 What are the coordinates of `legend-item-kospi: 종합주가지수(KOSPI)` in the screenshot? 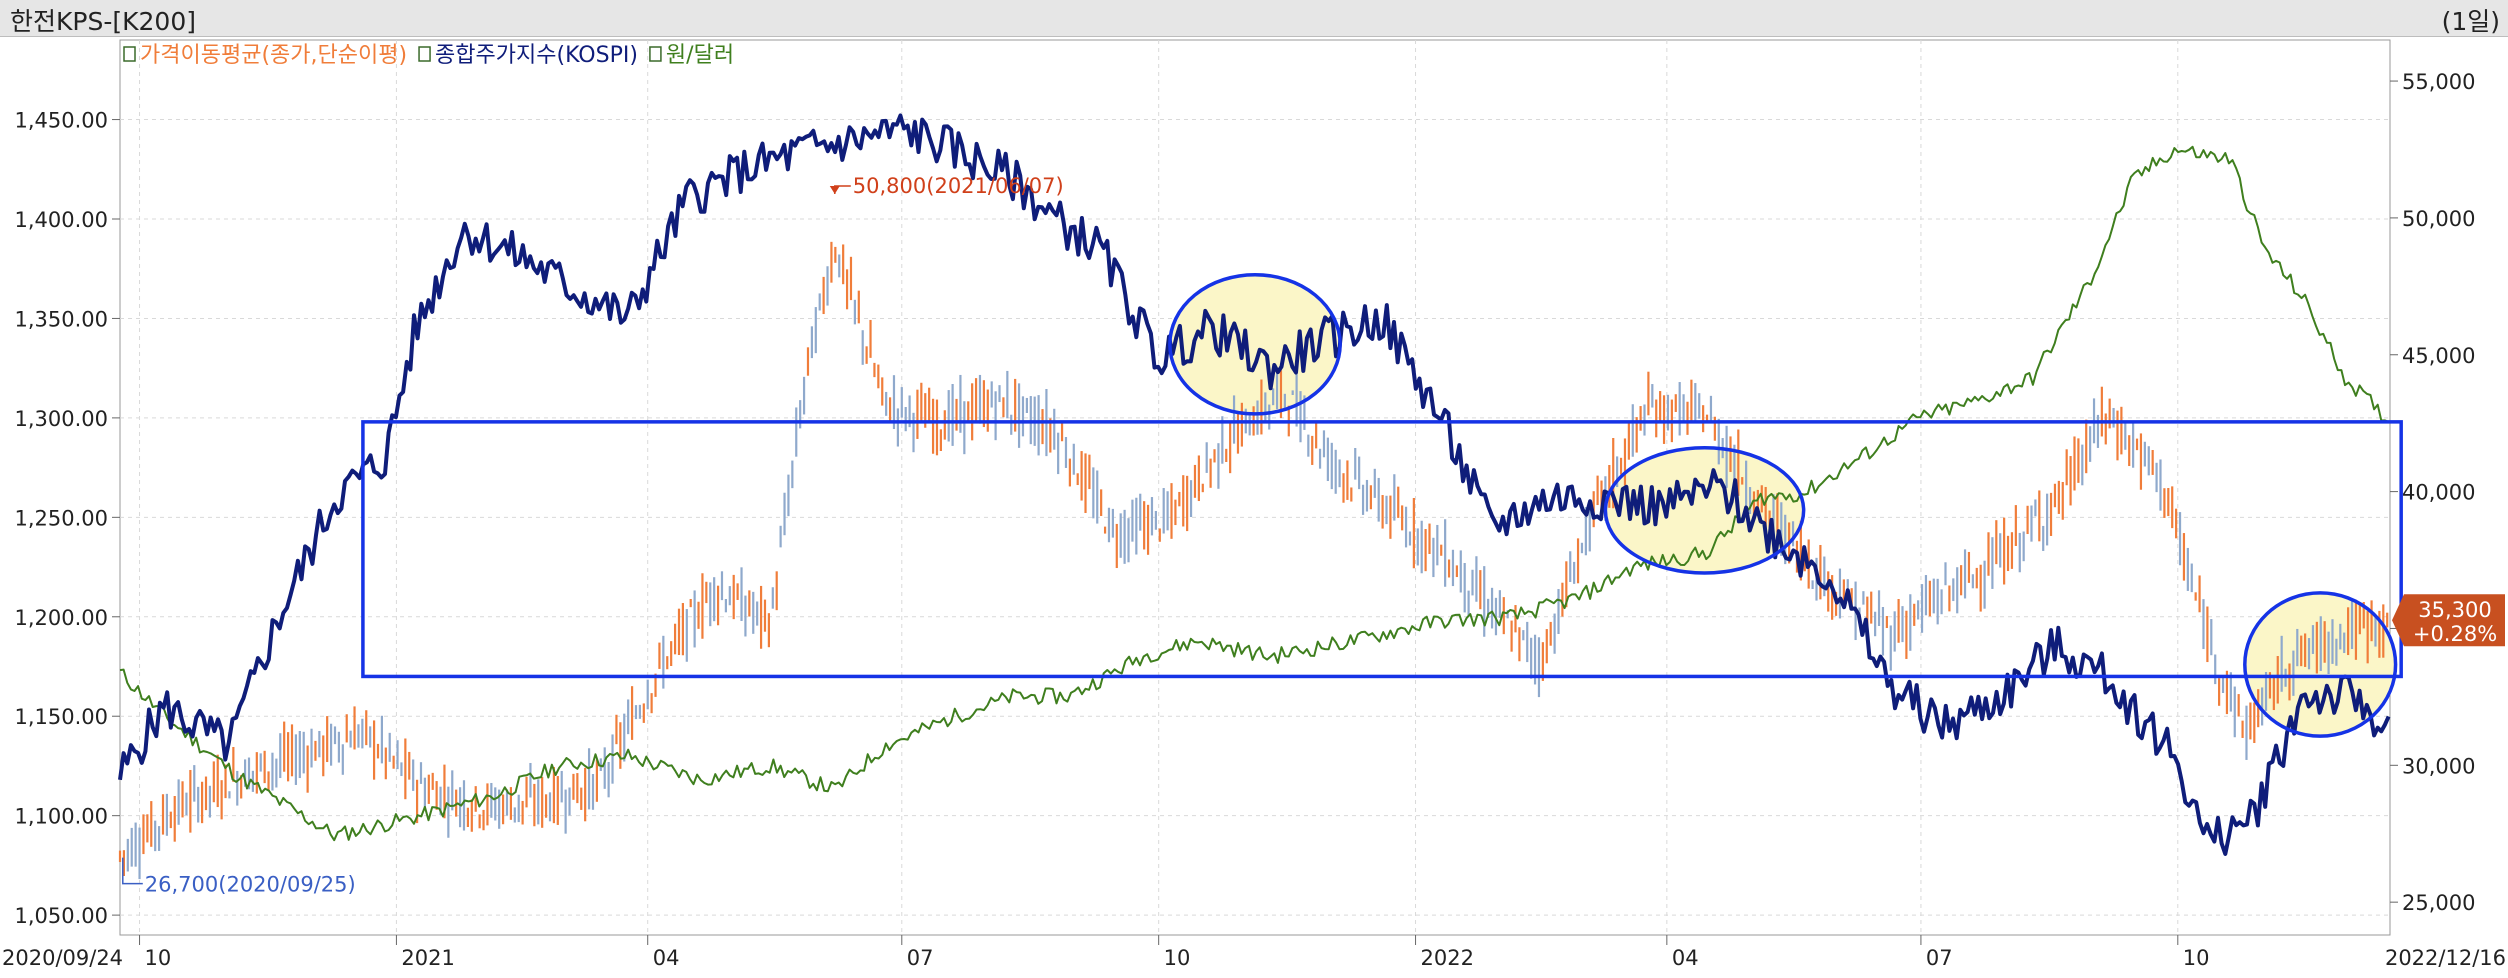 It's located at (536, 55).